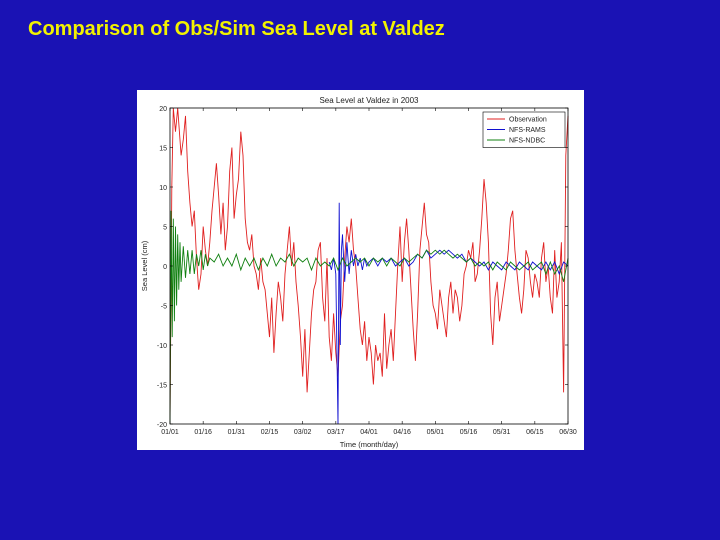 The width and height of the screenshot is (720, 540). I want to click on x-tick-label: 04/16, so click(402, 432).